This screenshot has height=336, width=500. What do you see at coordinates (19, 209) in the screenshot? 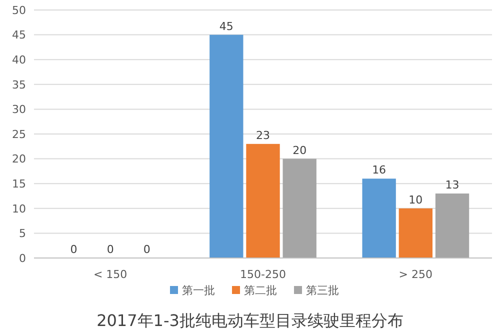
I see `y-tick-label: 10` at bounding box center [19, 209].